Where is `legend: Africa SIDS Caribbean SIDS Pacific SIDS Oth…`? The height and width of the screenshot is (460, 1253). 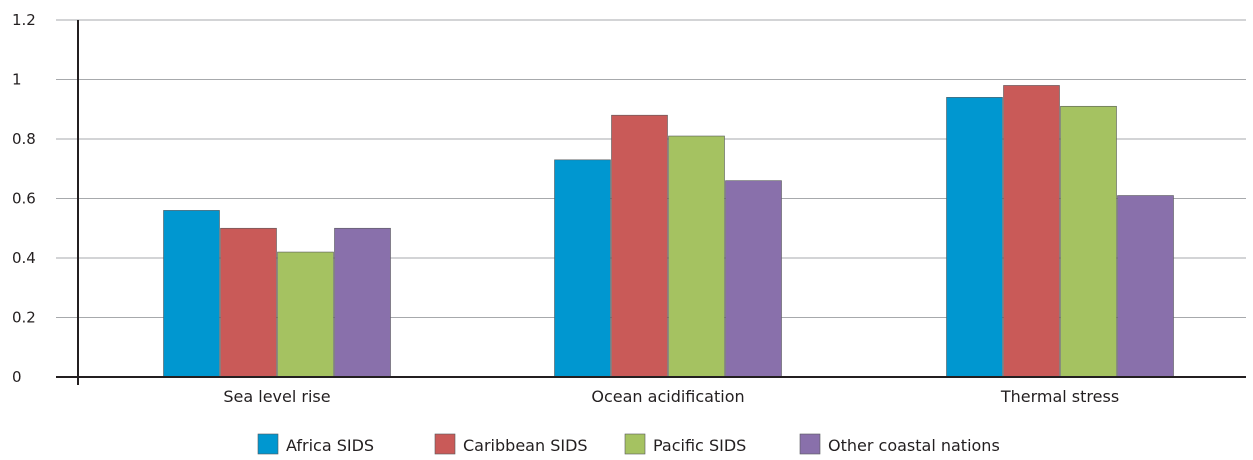
legend: Africa SIDS Caribbean SIDS Pacific SIDS Oth… is located at coordinates (628, 444).